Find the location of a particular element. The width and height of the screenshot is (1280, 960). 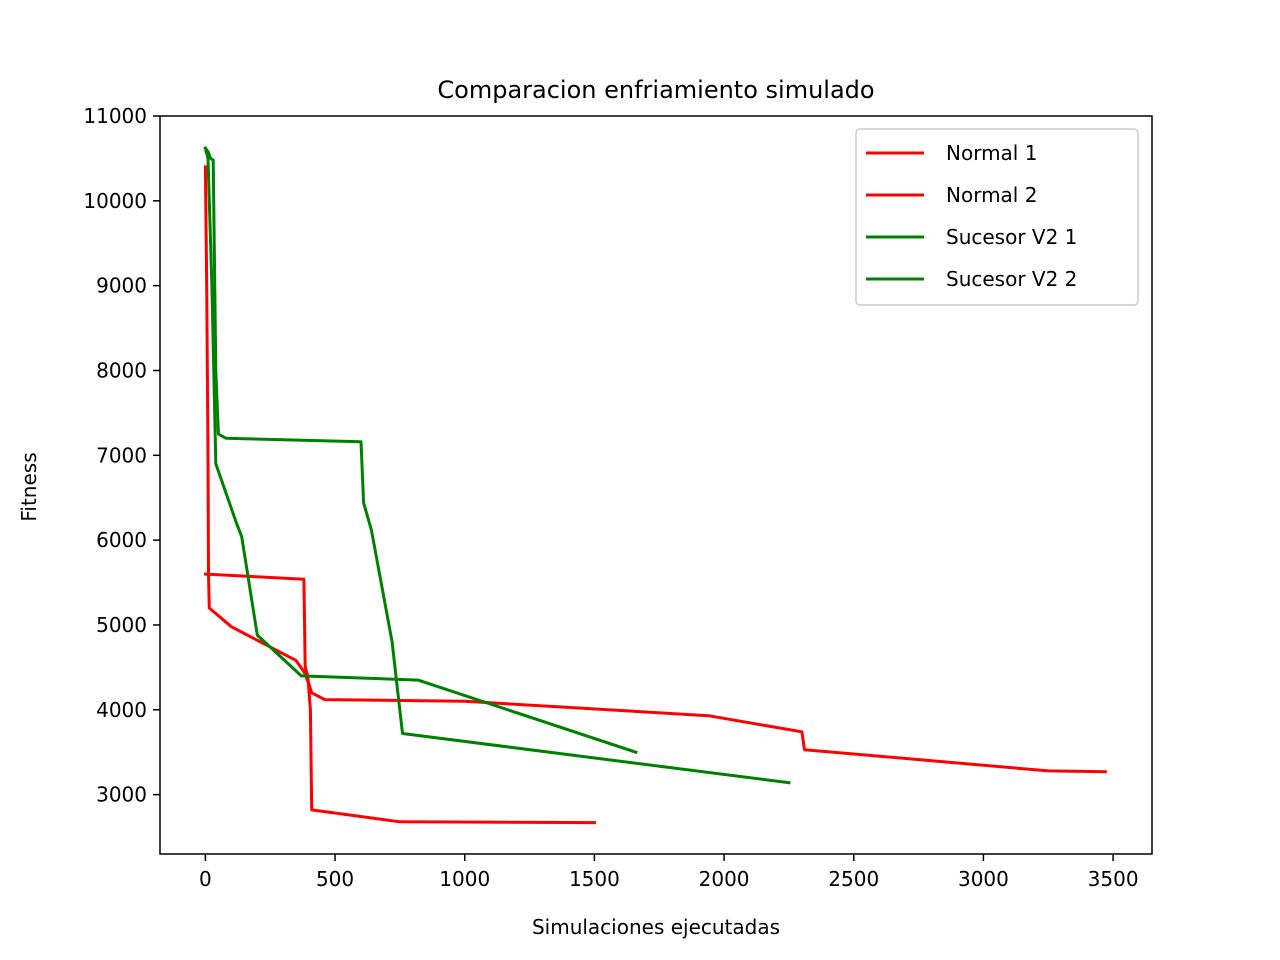

x-tick-label: 500 is located at coordinates (335, 879).